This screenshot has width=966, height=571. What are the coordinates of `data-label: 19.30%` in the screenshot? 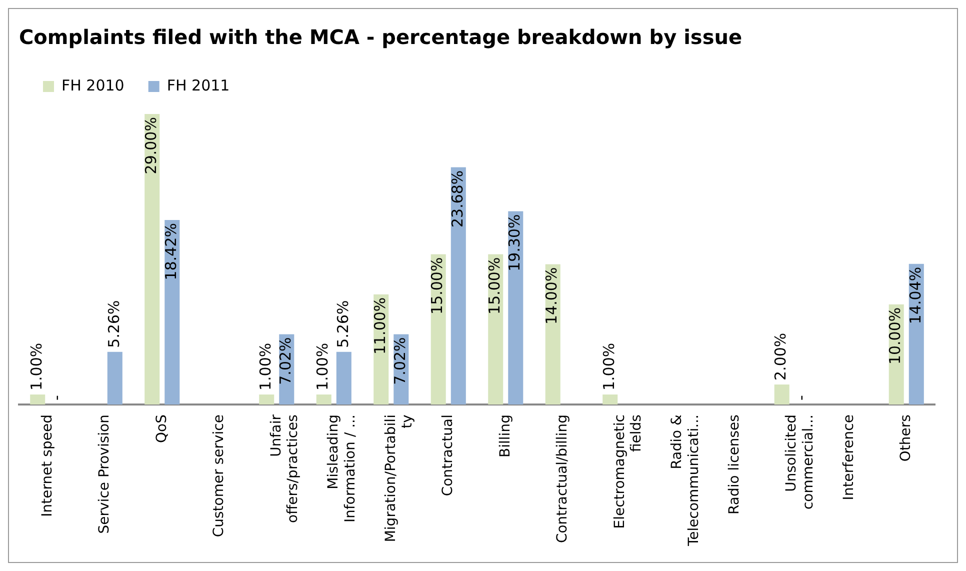 It's located at (515, 243).